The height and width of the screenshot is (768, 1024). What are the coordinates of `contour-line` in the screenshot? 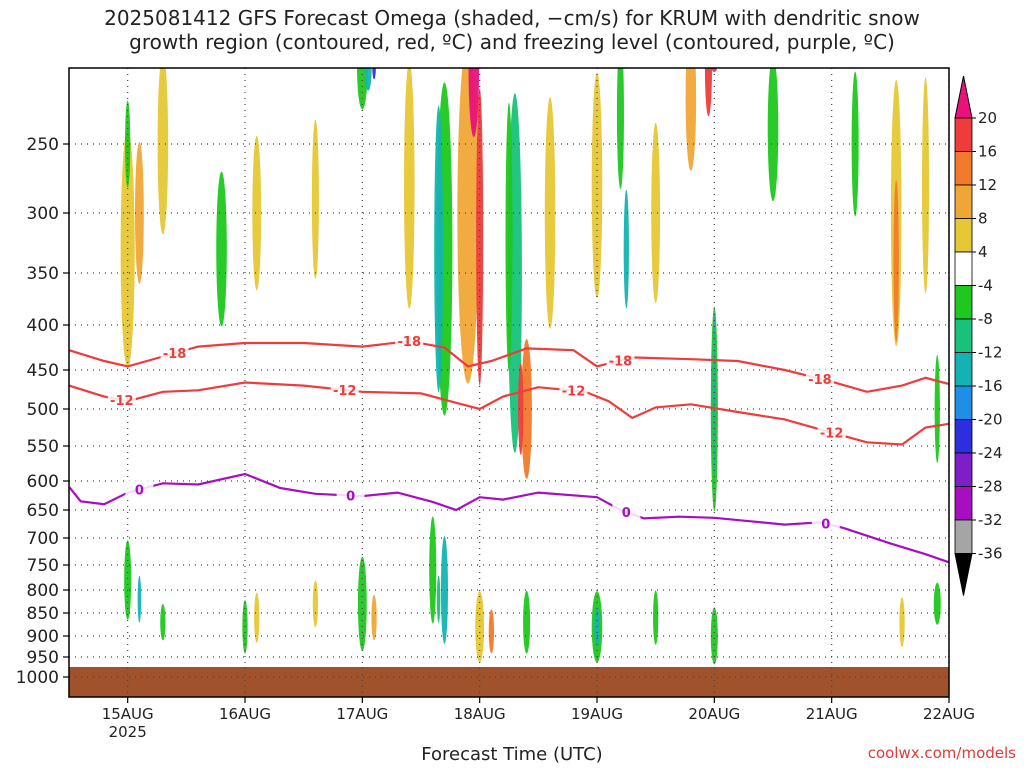 It's located at (509, 366).